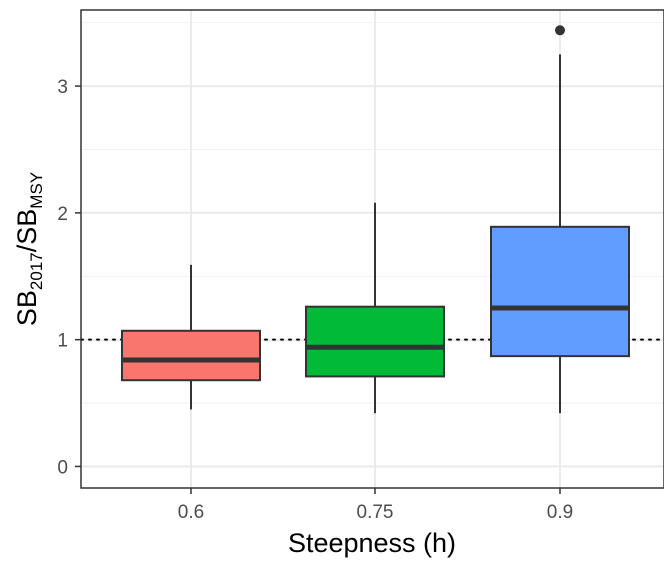 Image resolution: width=664 pixels, height=563 pixels. What do you see at coordinates (36, 271) in the screenshot?
I see `y-axis-title-sub1: 2017` at bounding box center [36, 271].